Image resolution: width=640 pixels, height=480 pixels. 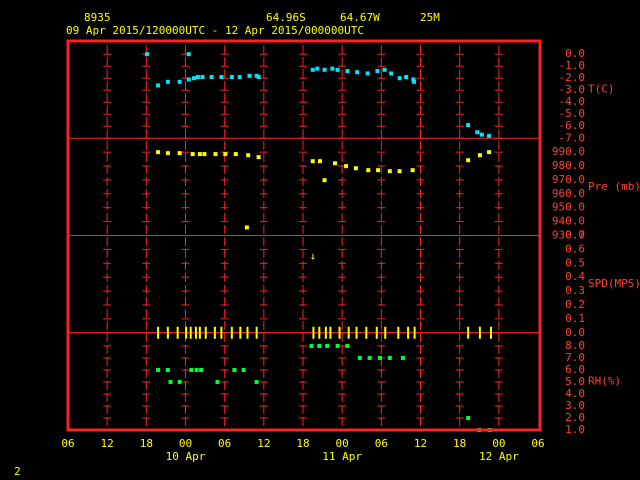 What do you see at coordinates (575, 381) in the screenshot?
I see `y-tick-label: 5.0` at bounding box center [575, 381].